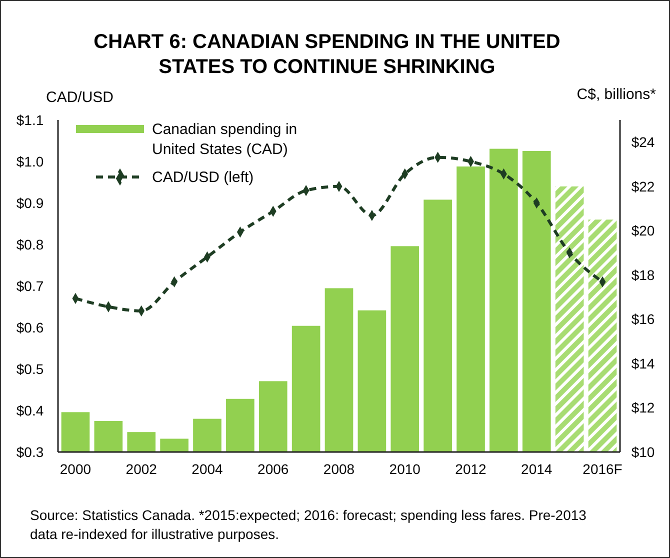 The height and width of the screenshot is (558, 670). Describe the element at coordinates (208, 469) in the screenshot. I see `x-tick-label: 2004` at that location.